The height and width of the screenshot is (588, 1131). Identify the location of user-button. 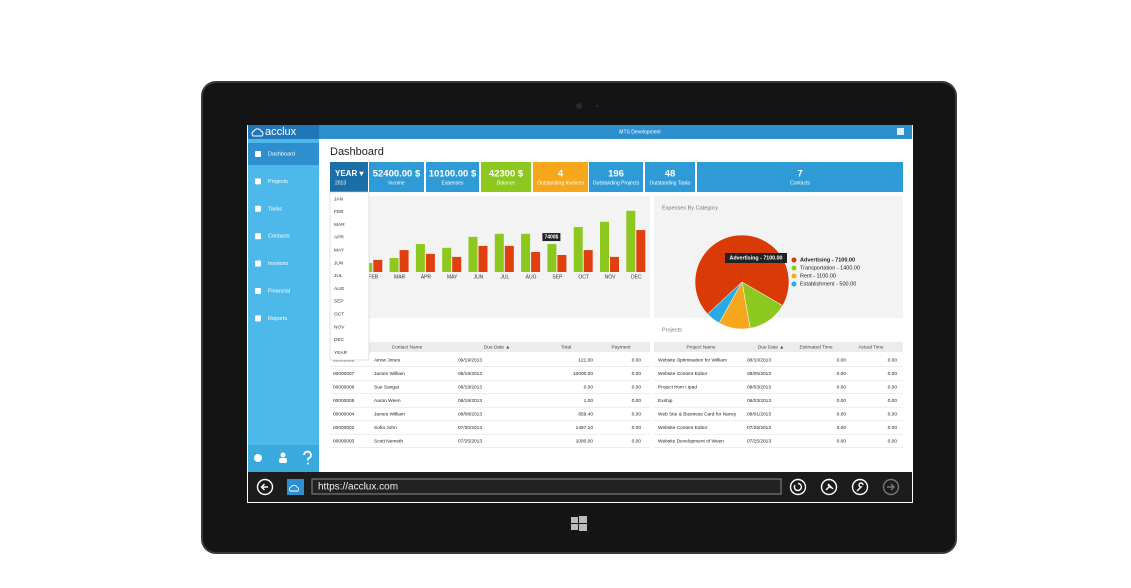
(900, 131).